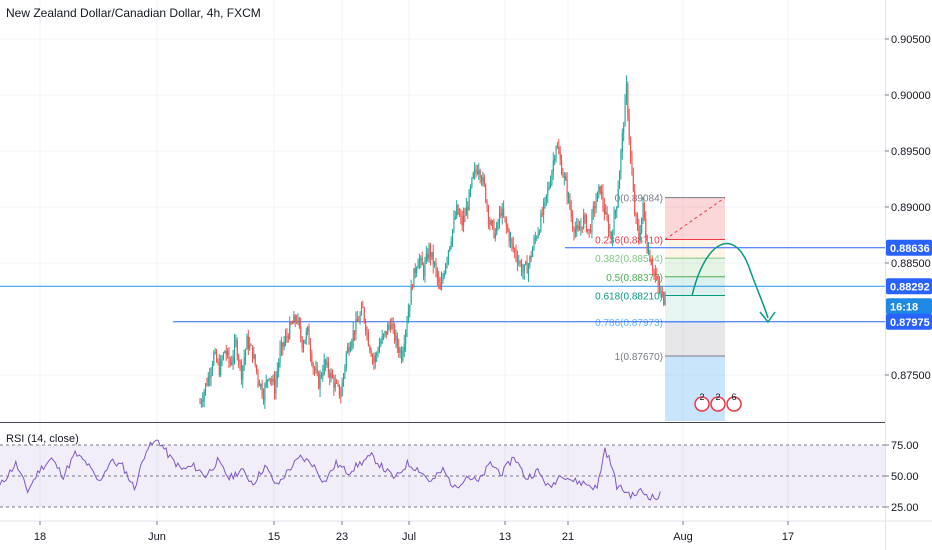 This screenshot has height=550, width=932. Describe the element at coordinates (909, 284) in the screenshot. I see `price-badges: 0.88636 0.88292 16:18 0.87975` at that location.